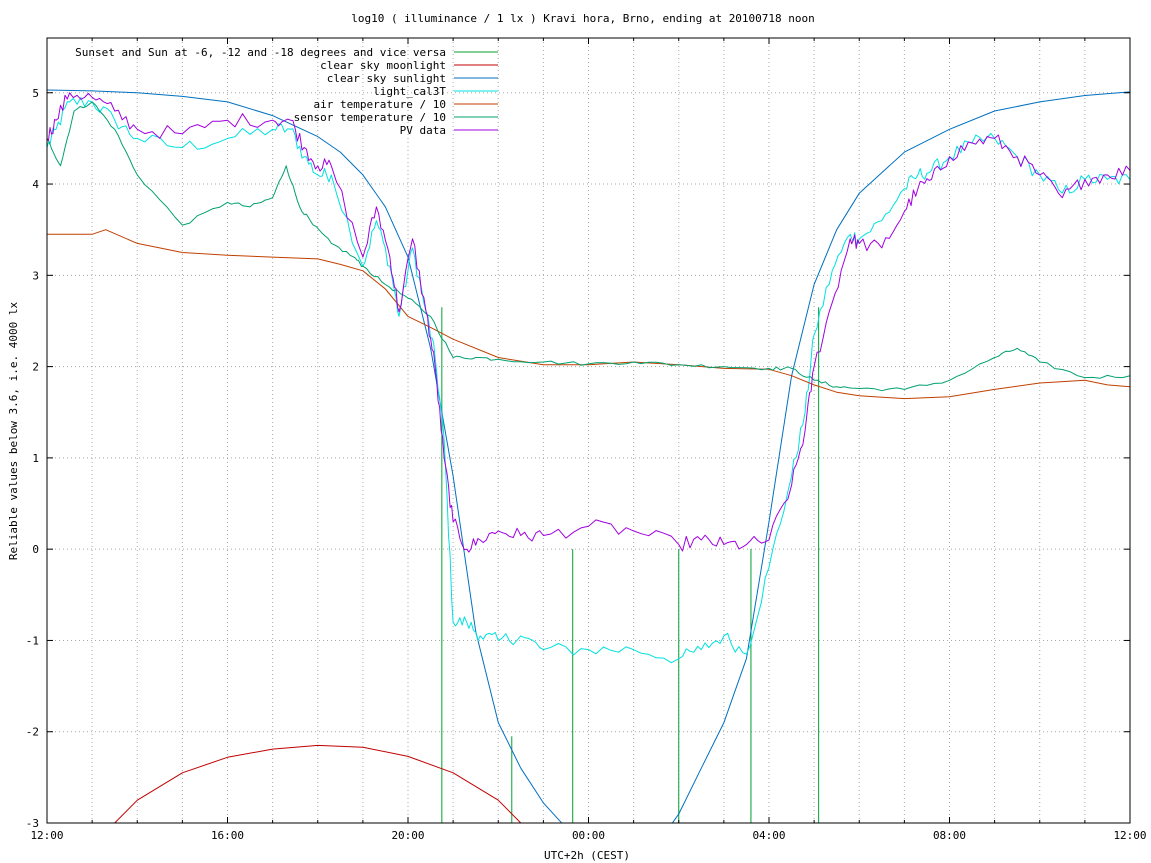 The width and height of the screenshot is (1151, 863). I want to click on y-axis-label: Reliable values below 3.6, i.e. 4000 lx, so click(13, 430).